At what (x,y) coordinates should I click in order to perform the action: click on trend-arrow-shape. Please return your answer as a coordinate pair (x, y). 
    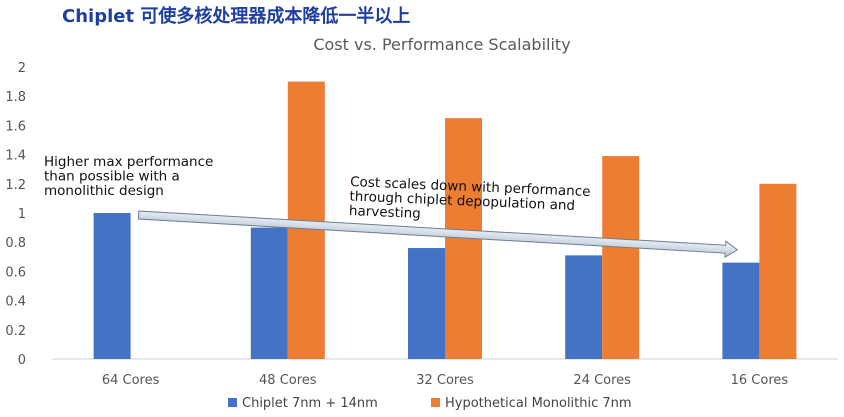
    Looking at the image, I should click on (438, 234).